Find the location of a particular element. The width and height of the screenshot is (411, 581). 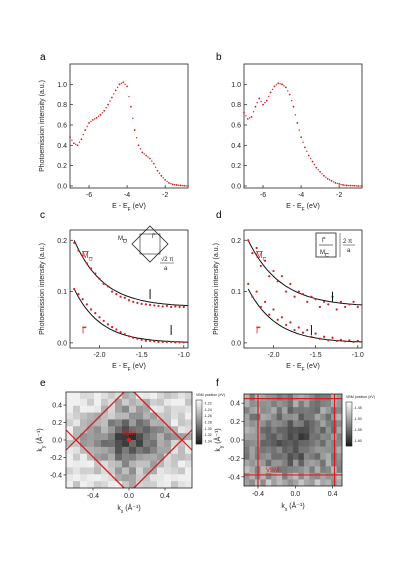

inset-dim-num: √2 π is located at coordinates (167, 259).